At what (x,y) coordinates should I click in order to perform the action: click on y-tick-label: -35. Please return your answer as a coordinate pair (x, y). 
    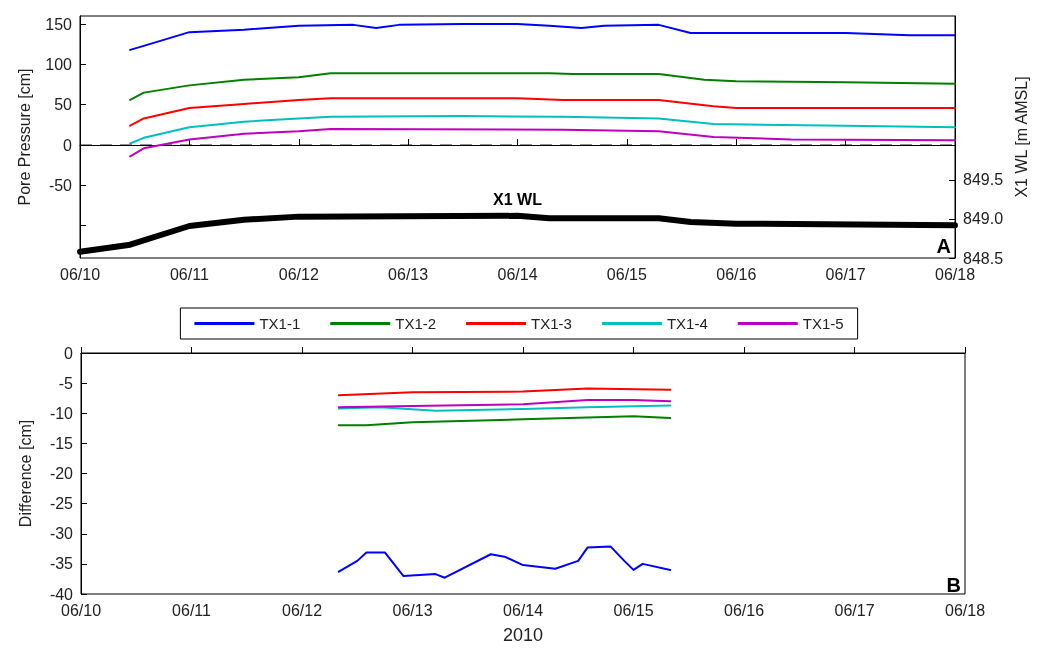
    Looking at the image, I should click on (61, 564).